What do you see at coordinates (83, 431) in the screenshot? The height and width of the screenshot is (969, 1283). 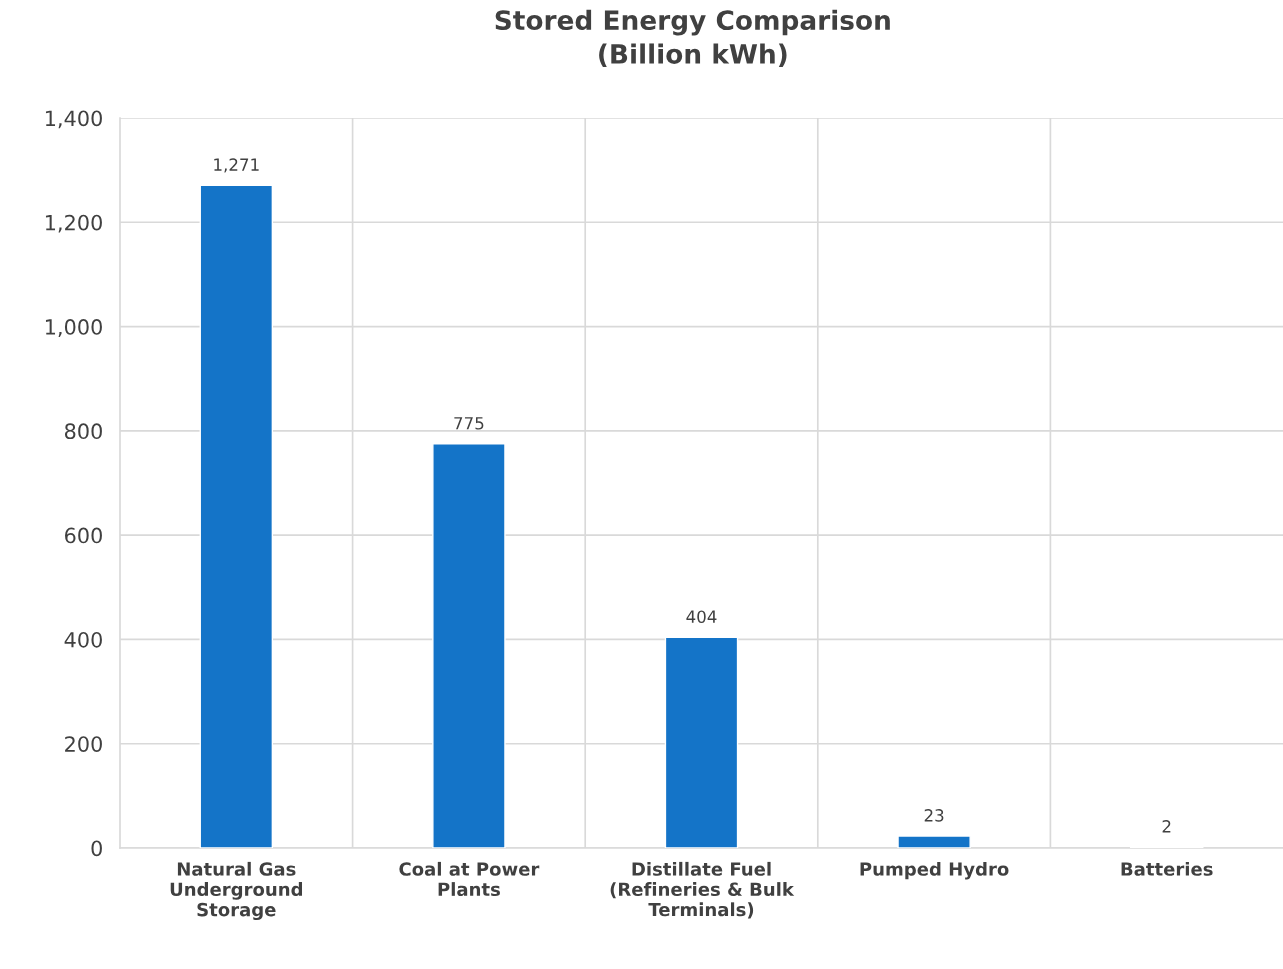 I see `y-tick-label: 800` at bounding box center [83, 431].